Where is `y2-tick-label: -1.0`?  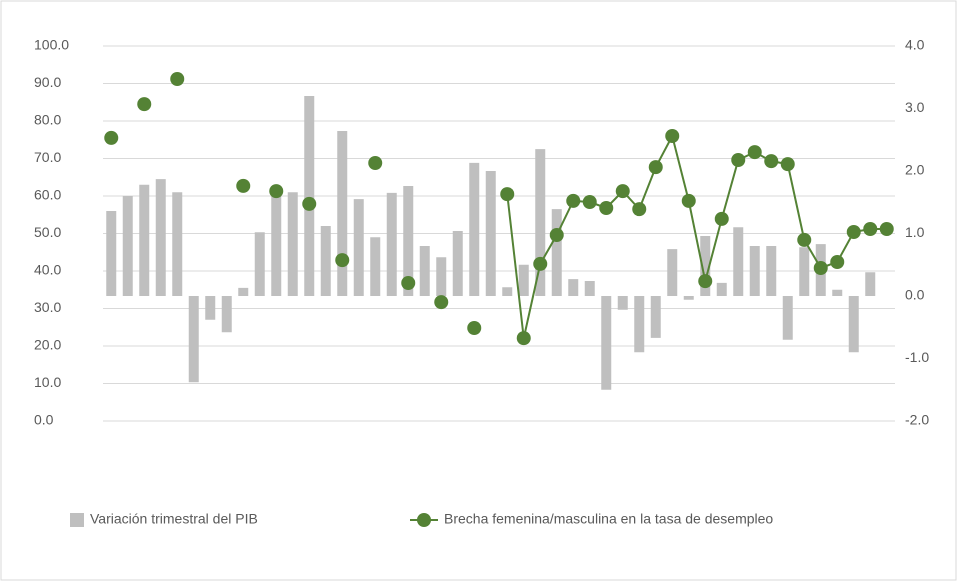 y2-tick-label: -1.0 is located at coordinates (917, 357).